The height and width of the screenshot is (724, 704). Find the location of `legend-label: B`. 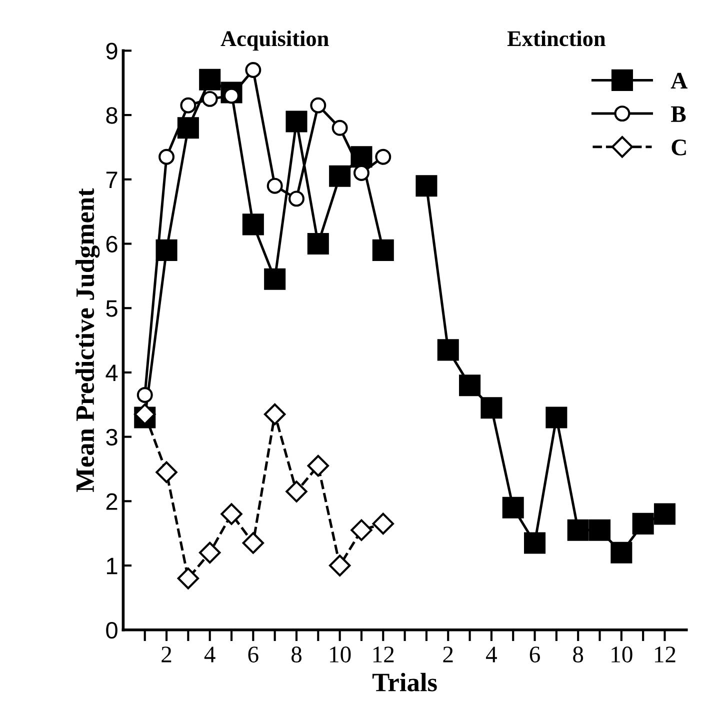

legend-label: B is located at coordinates (678, 114).